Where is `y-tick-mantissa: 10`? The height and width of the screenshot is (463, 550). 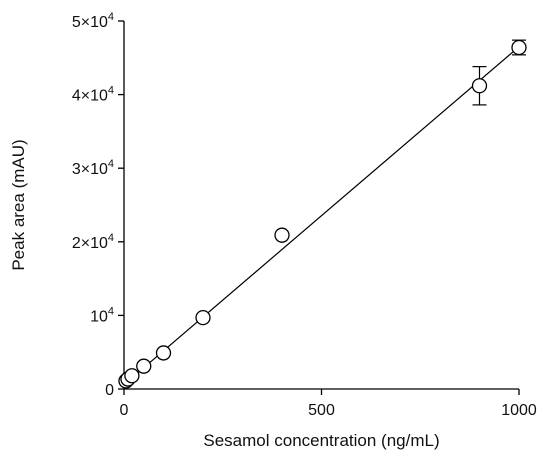 y-tick-mantissa: 10 is located at coordinates (99, 316).